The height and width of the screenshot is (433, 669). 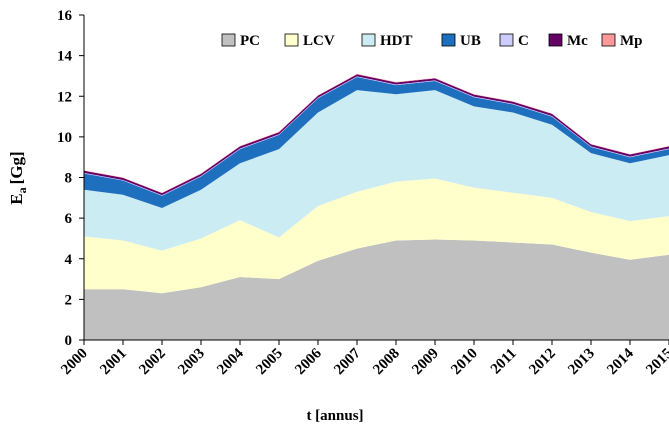 What do you see at coordinates (386, 362) in the screenshot?
I see `x-tick-label: 2008` at bounding box center [386, 362].